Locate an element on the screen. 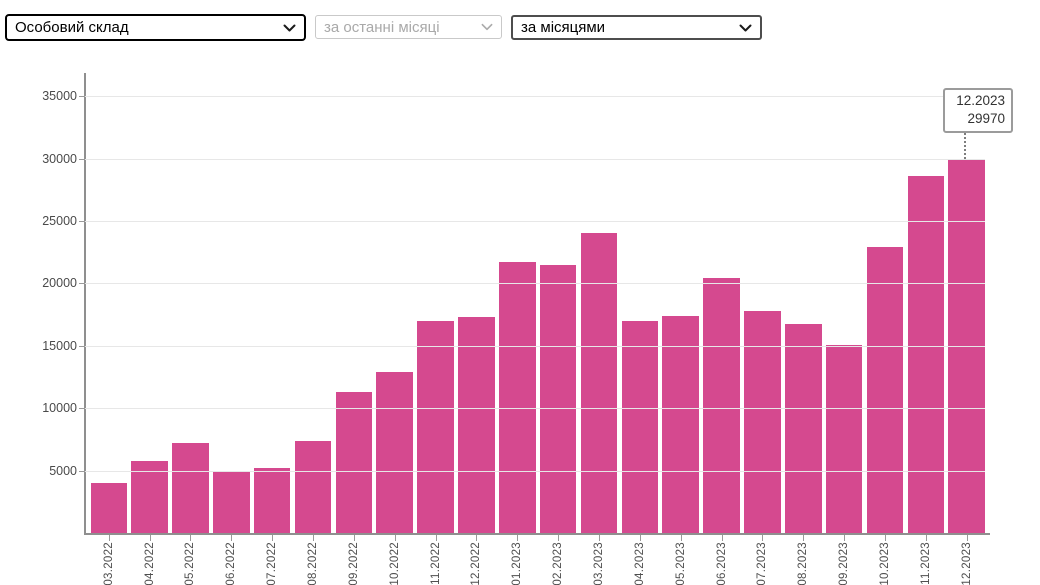 The image size is (1040, 585). tooltip-connector-line is located at coordinates (965, 146).